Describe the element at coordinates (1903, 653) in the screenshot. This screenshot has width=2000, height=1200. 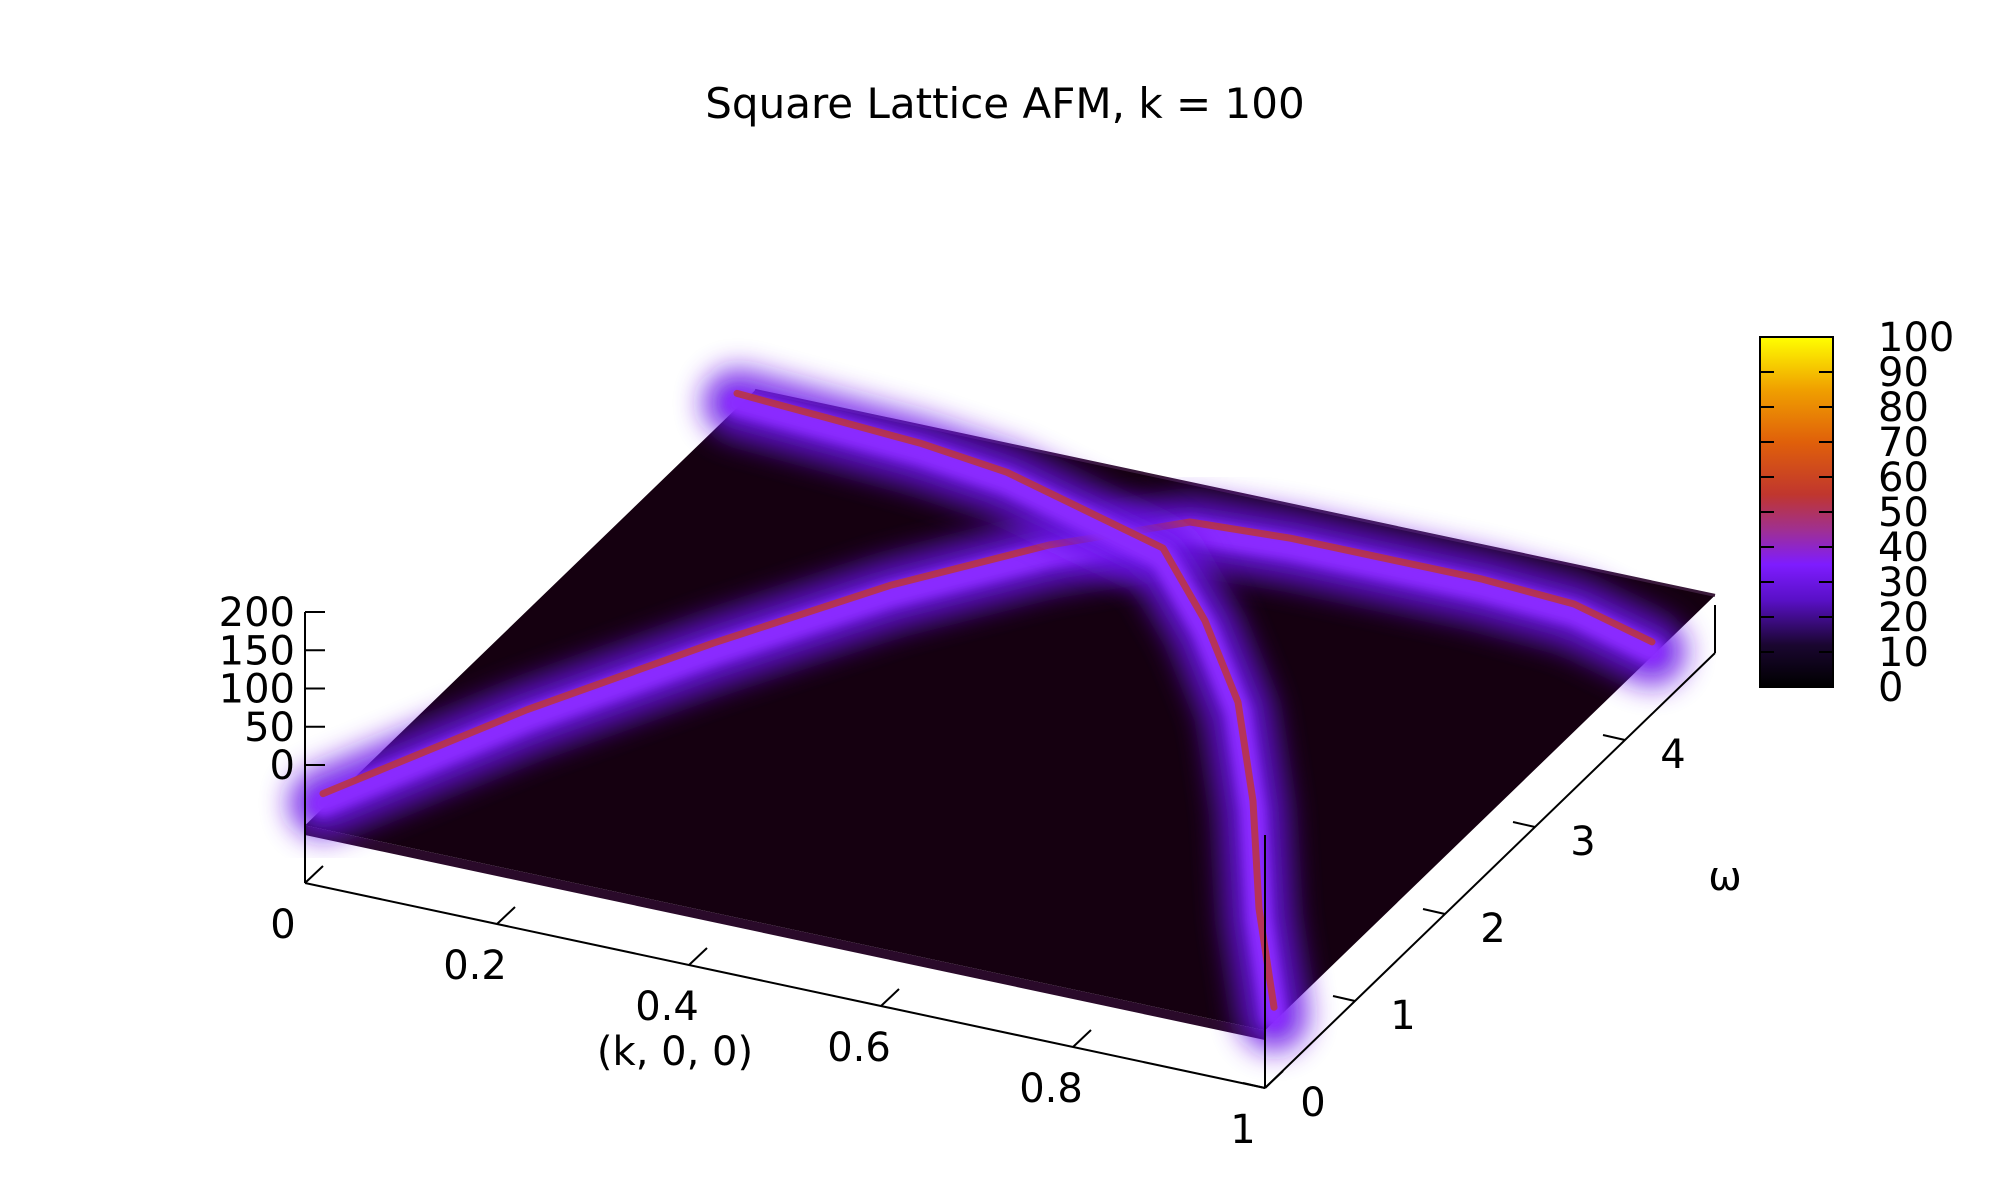
I see `colorbar-tick-label: 10` at that location.